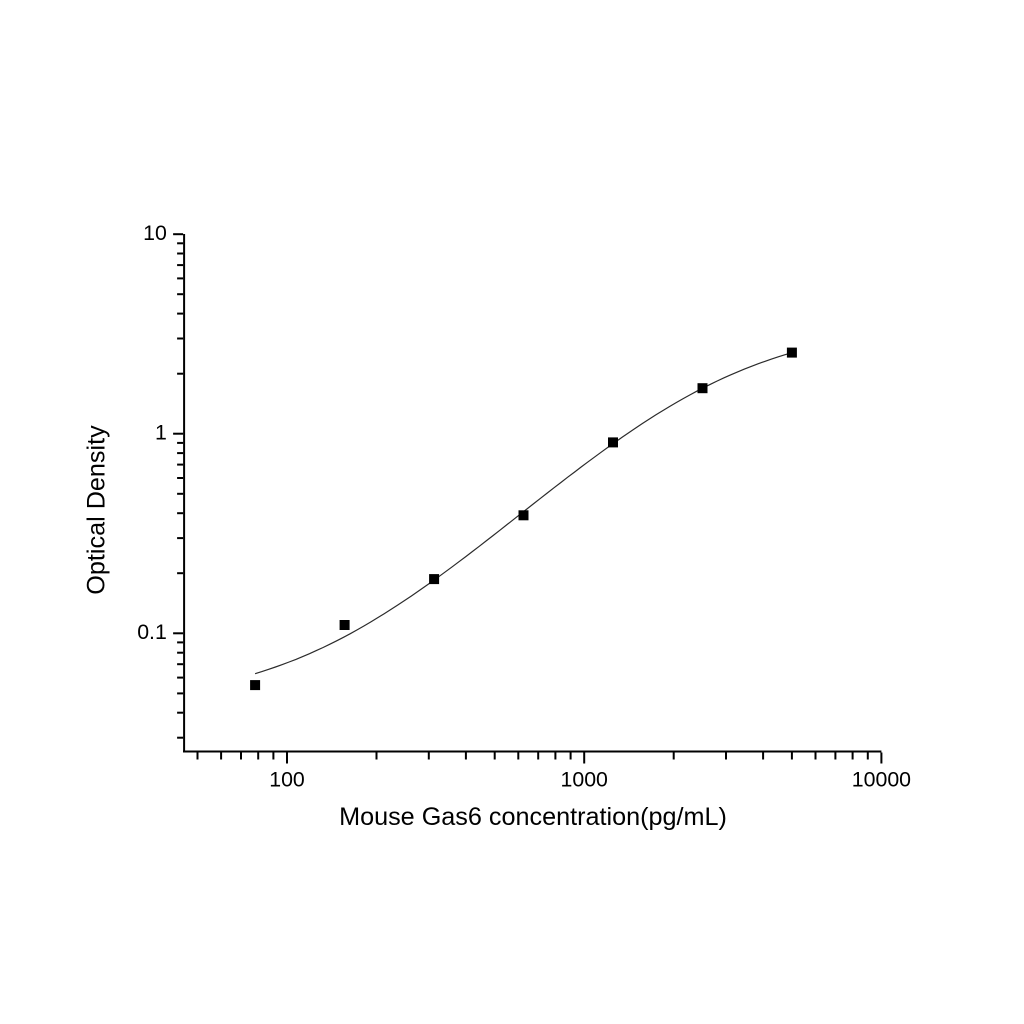 The height and width of the screenshot is (1024, 1024). What do you see at coordinates (155, 233) in the screenshot?
I see `svg-text: 10` at bounding box center [155, 233].